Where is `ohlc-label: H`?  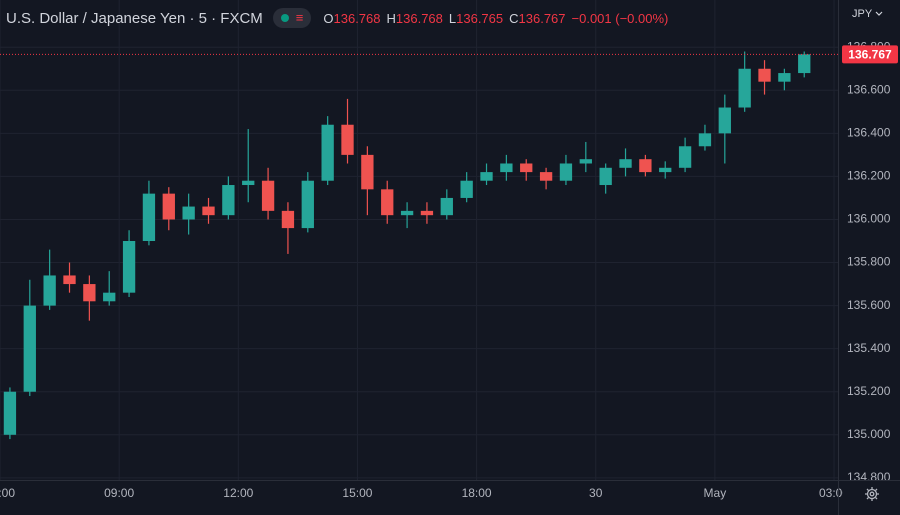
ohlc-label: H is located at coordinates (391, 18).